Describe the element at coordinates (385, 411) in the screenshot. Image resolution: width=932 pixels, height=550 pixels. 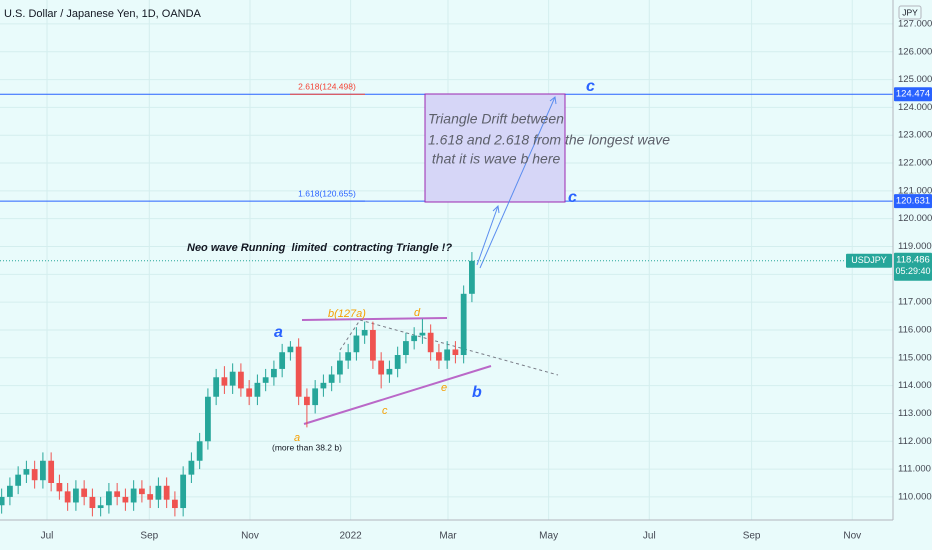
I see `sub-wave-label: c` at that location.